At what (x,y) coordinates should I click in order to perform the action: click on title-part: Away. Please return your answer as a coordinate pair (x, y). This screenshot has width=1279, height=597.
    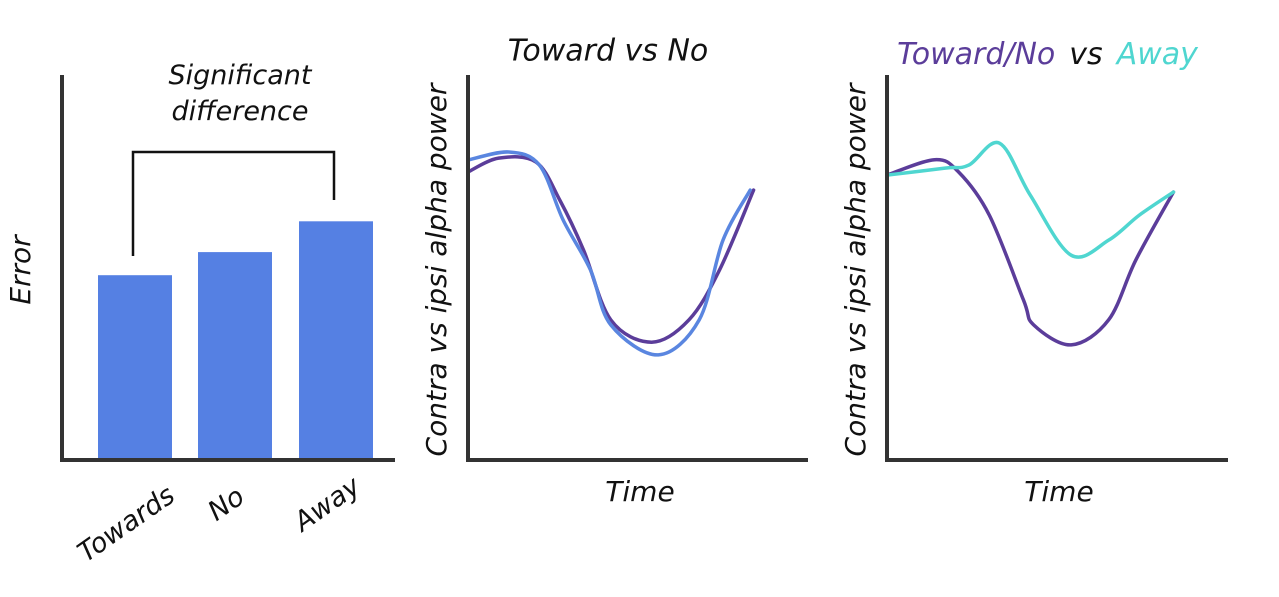
    Looking at the image, I should click on (1157, 54).